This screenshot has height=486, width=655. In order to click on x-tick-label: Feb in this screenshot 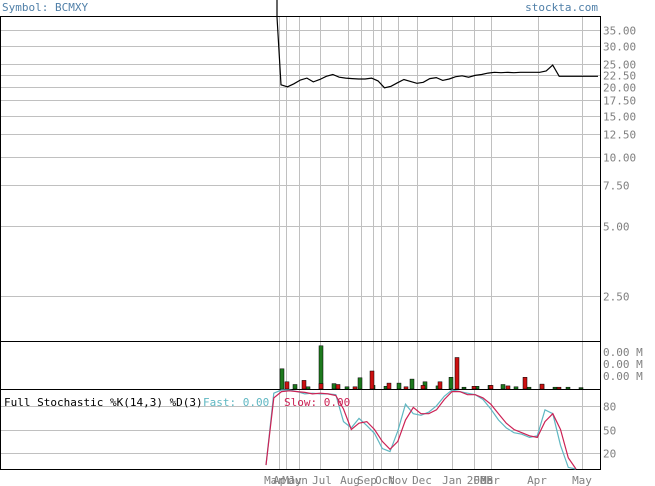, I will do `click(483, 480)`.